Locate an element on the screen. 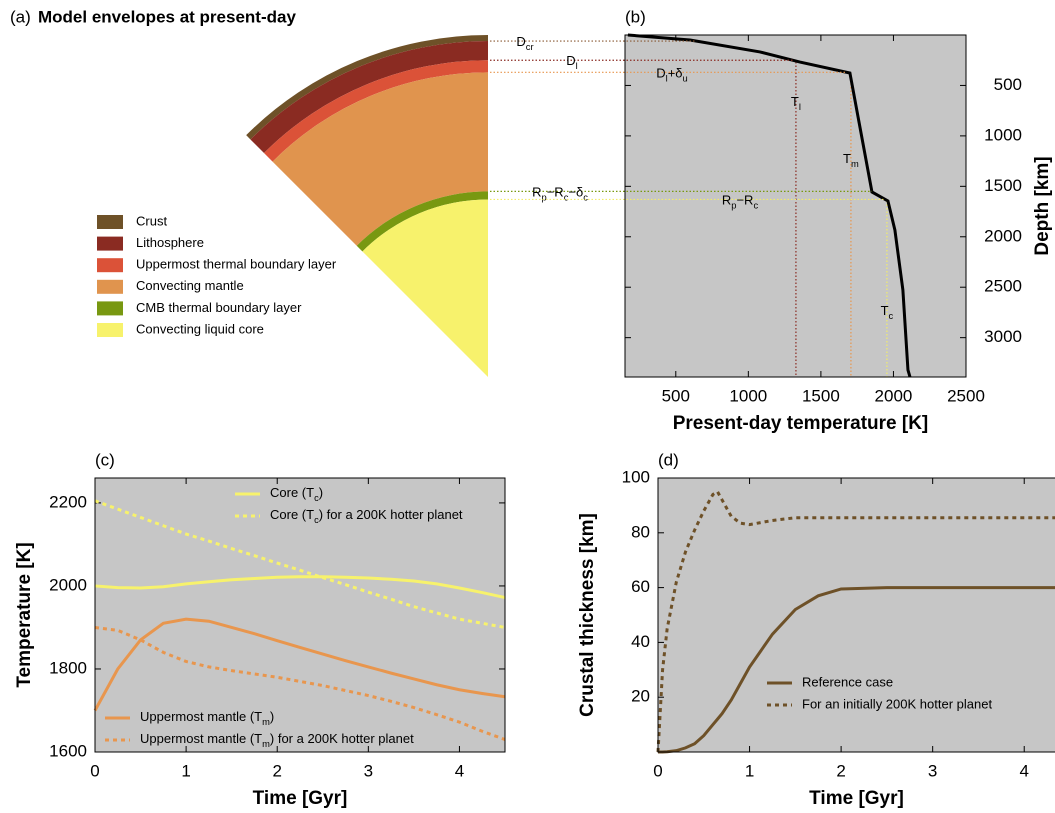  y-axis-label: Depth [km] is located at coordinates (1042, 205).